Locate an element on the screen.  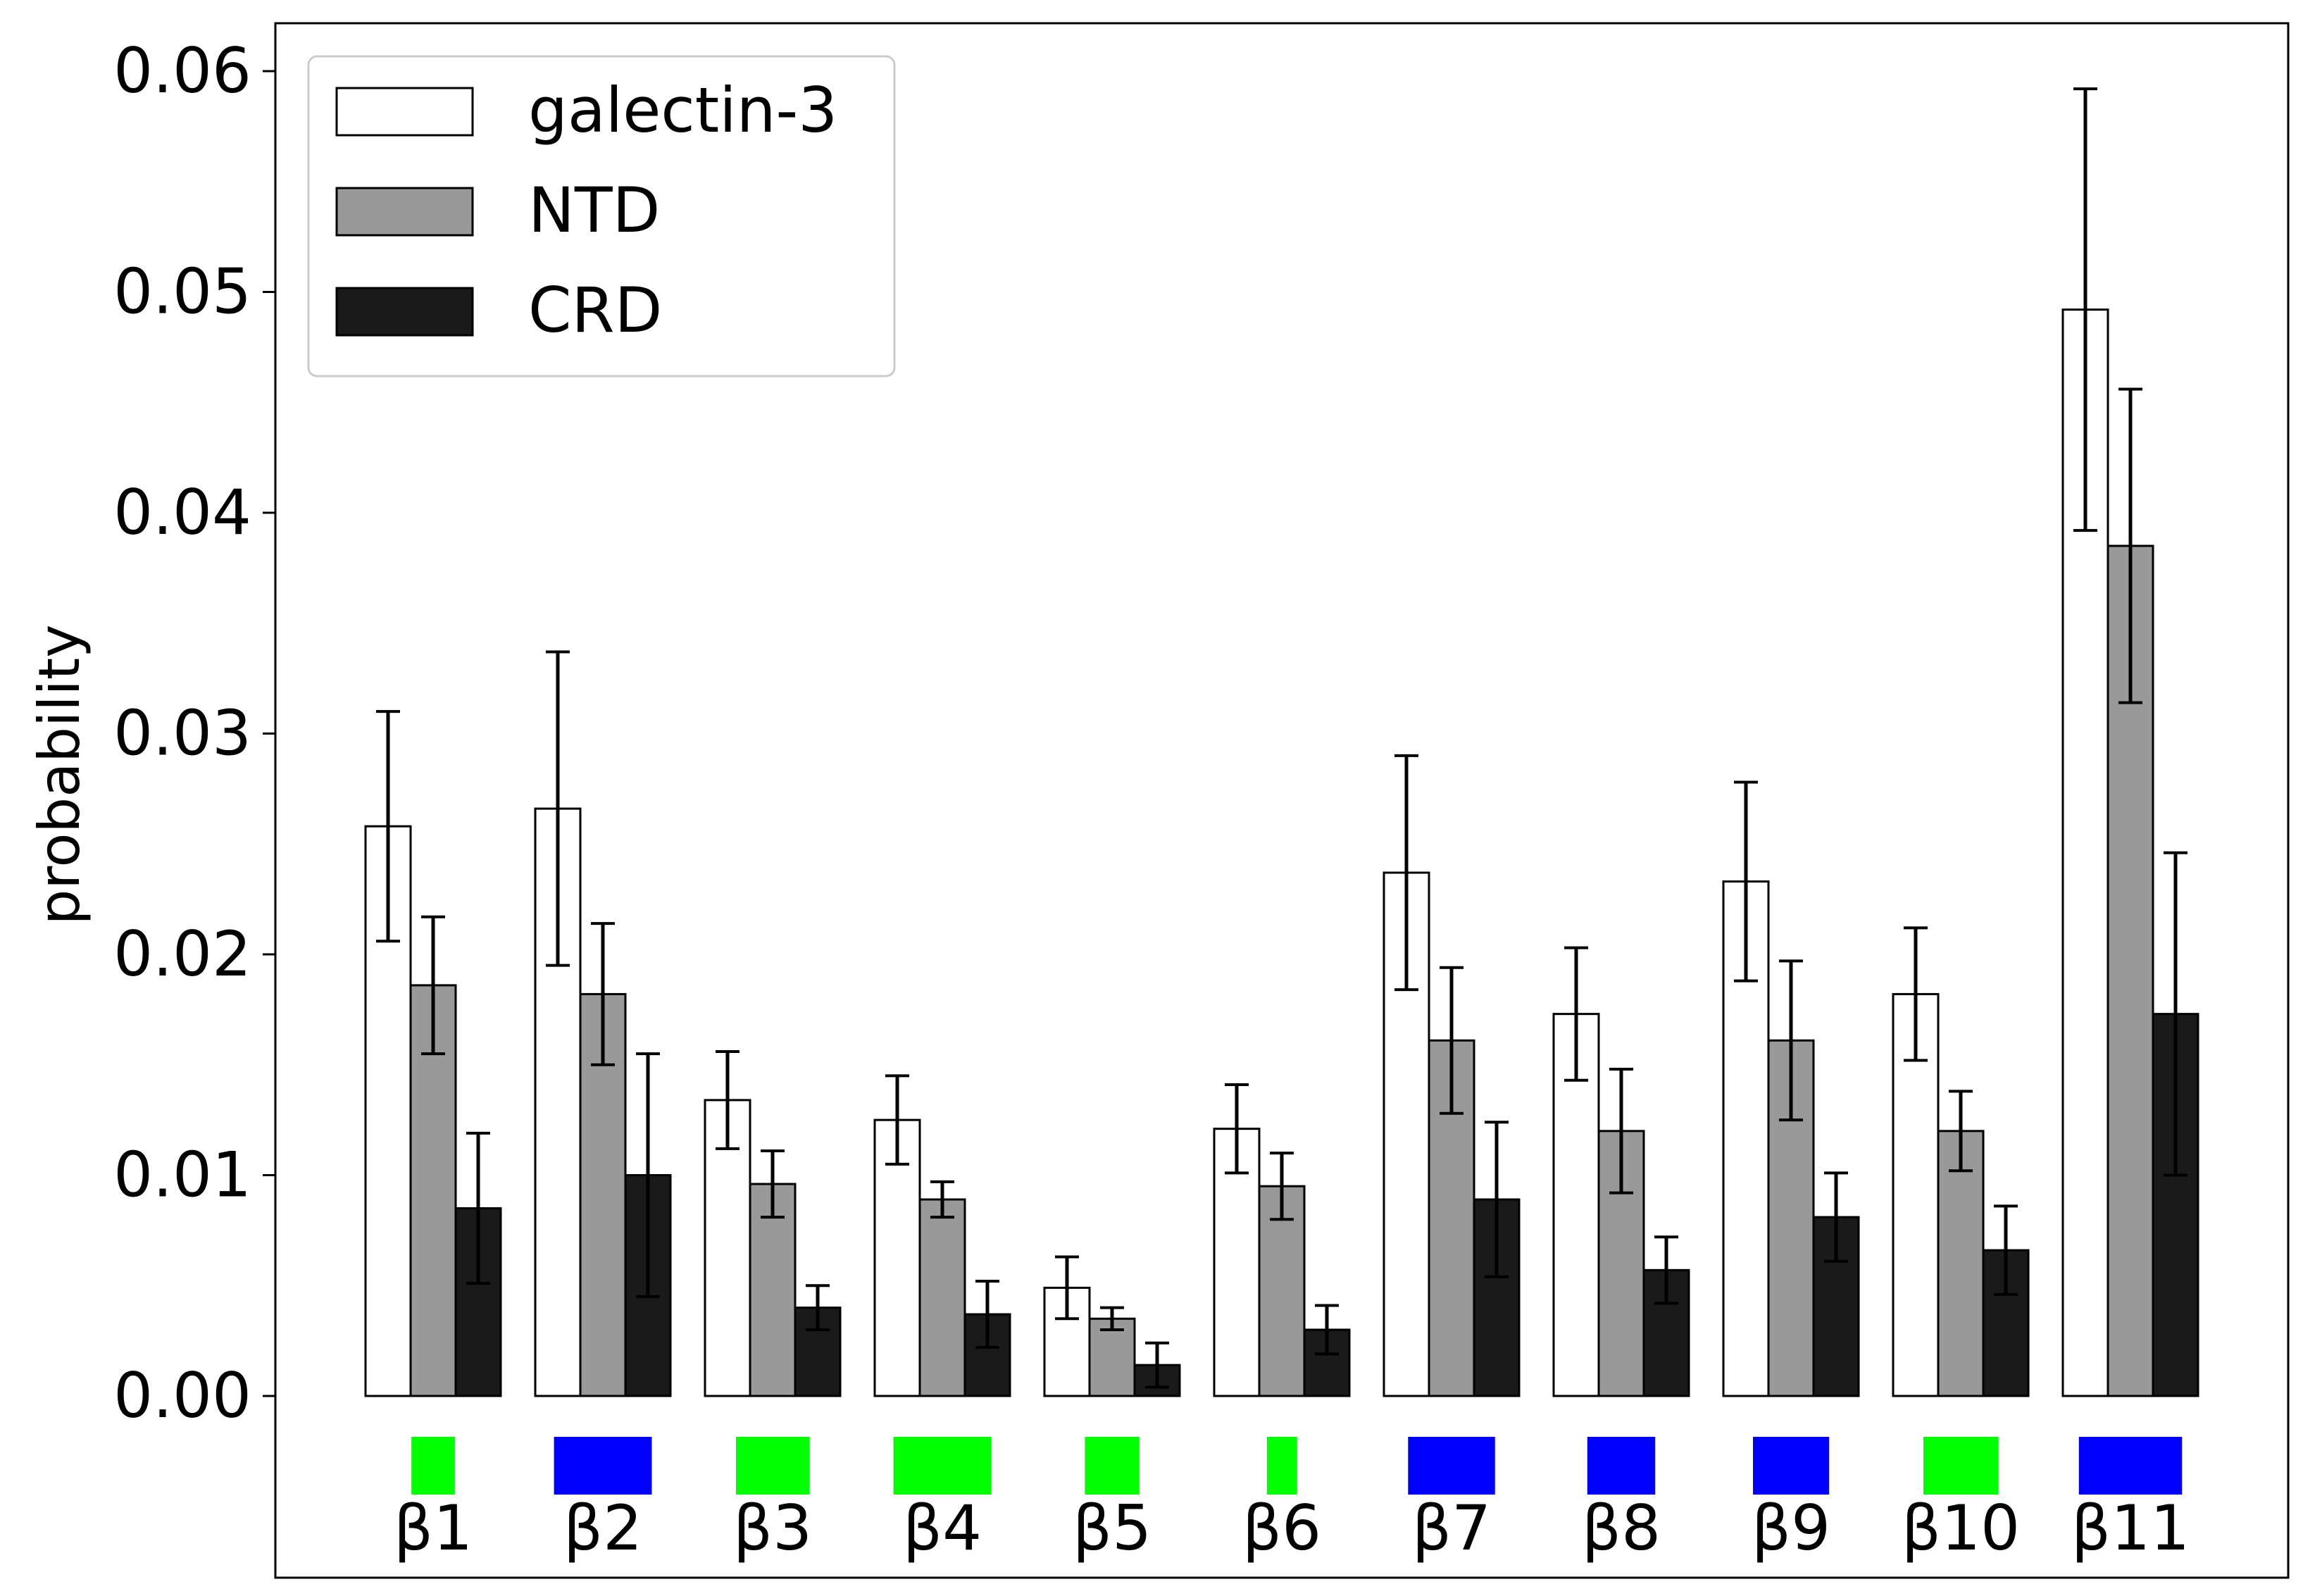
legend-label-1: galectin-3 is located at coordinates (682, 110).